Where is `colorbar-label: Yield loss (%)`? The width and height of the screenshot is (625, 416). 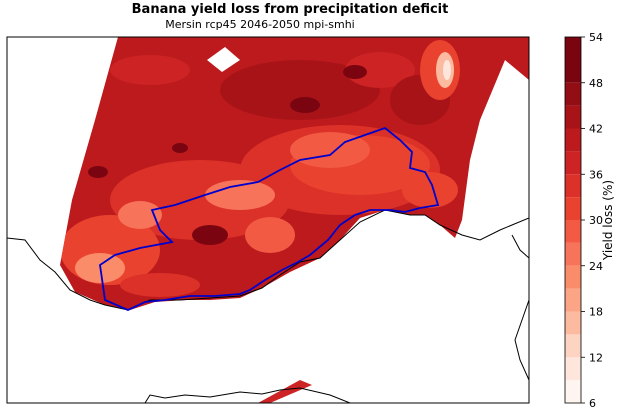 colorbar-label: Yield loss (%) is located at coordinates (608, 220).